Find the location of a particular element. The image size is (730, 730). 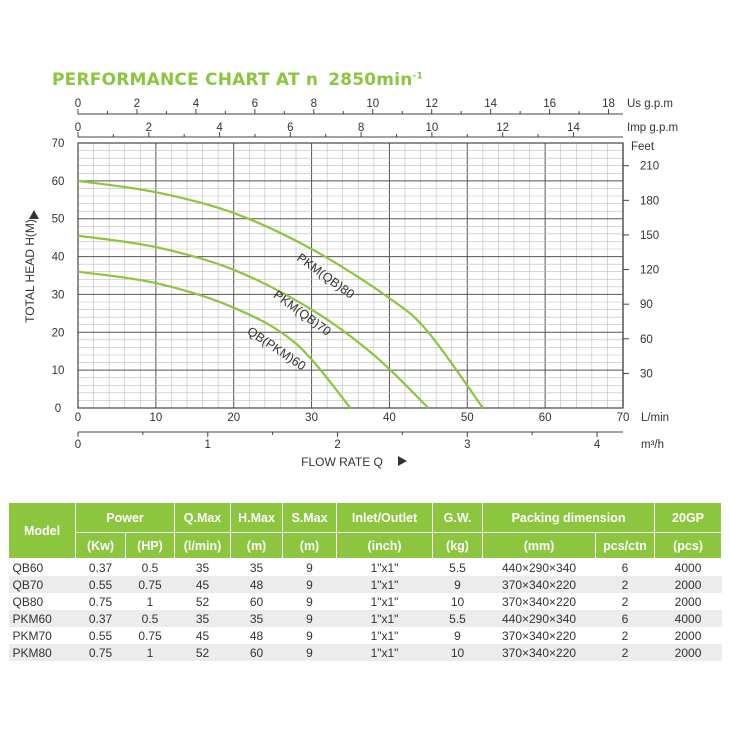

us_gpm-tick-label: 18 is located at coordinates (608, 104).